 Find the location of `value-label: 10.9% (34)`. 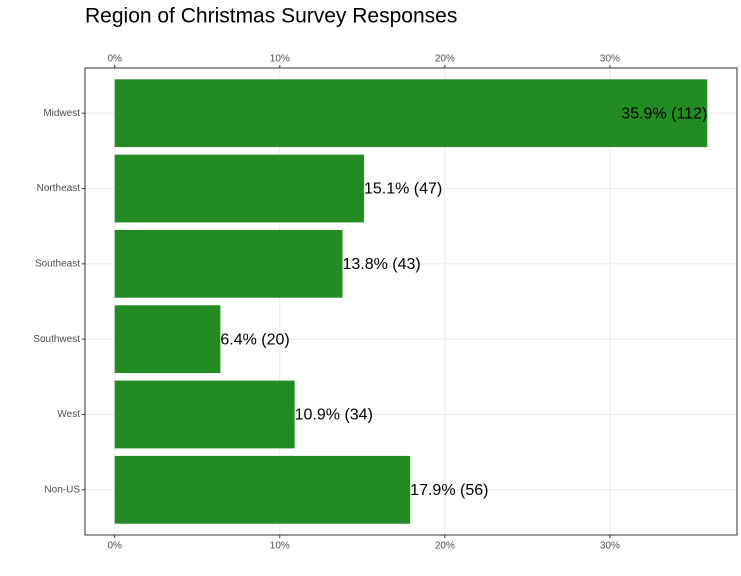

value-label: 10.9% (34) is located at coordinates (334, 415).